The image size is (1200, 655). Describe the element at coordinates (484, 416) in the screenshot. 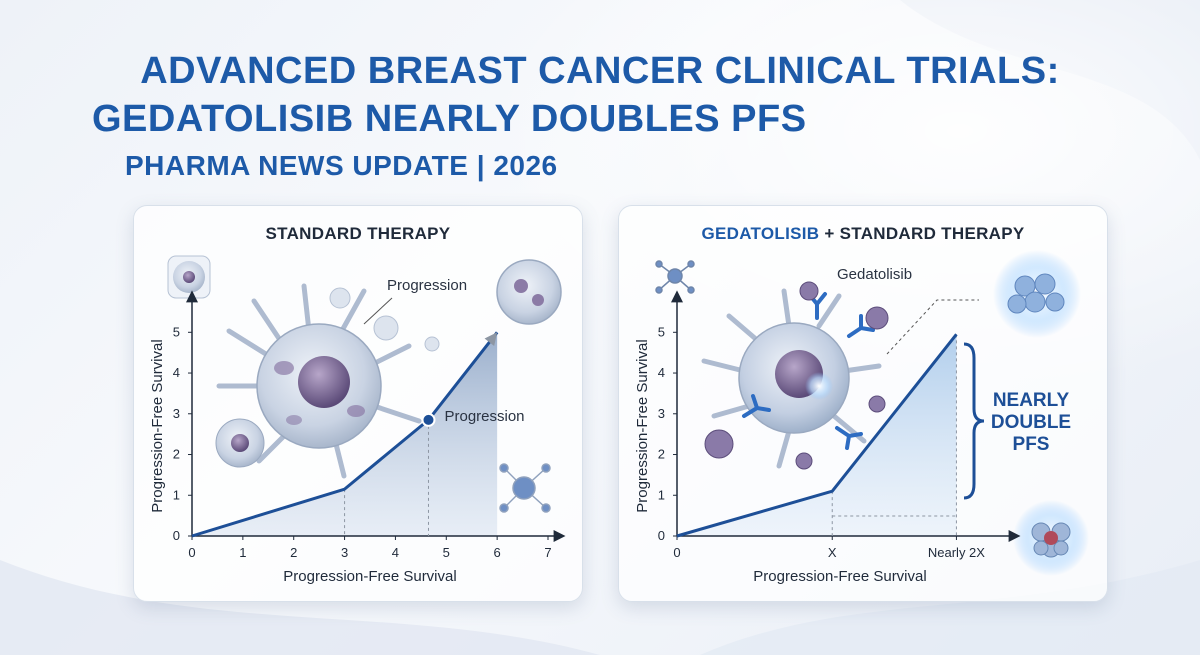

I see `annotation-progression: Progression` at that location.